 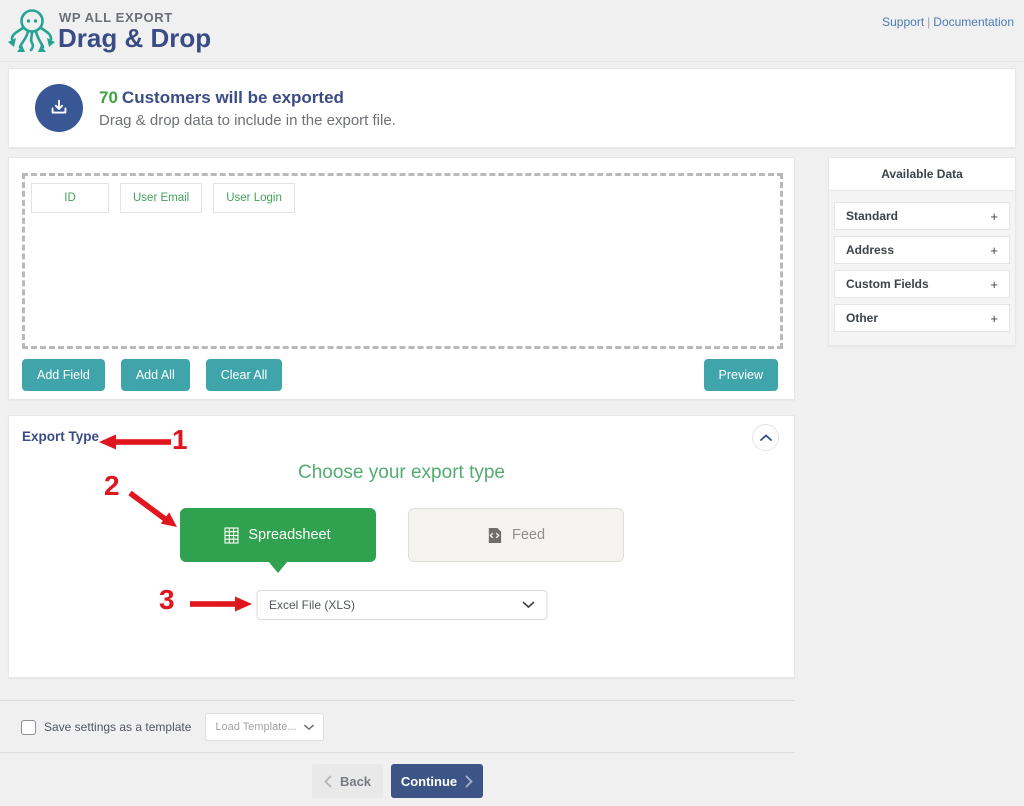 I want to click on documentation-link: Documentation, so click(x=973, y=22).